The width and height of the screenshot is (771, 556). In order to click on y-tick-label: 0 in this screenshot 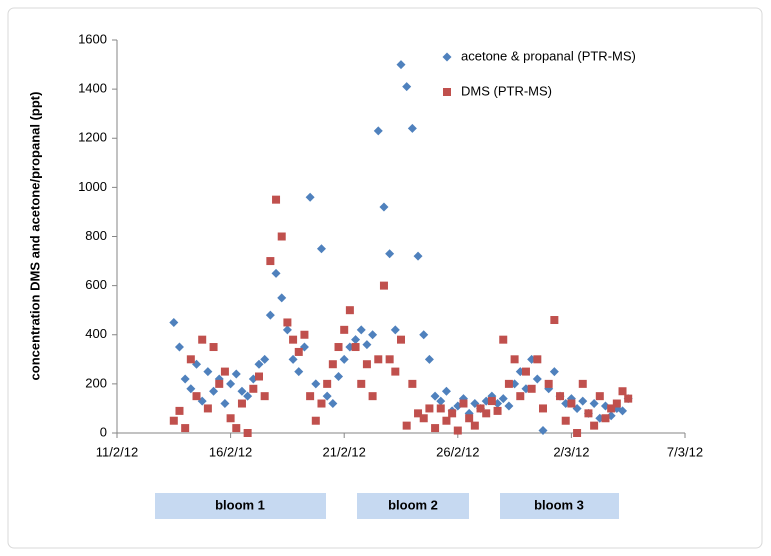, I will do `click(103, 431)`.